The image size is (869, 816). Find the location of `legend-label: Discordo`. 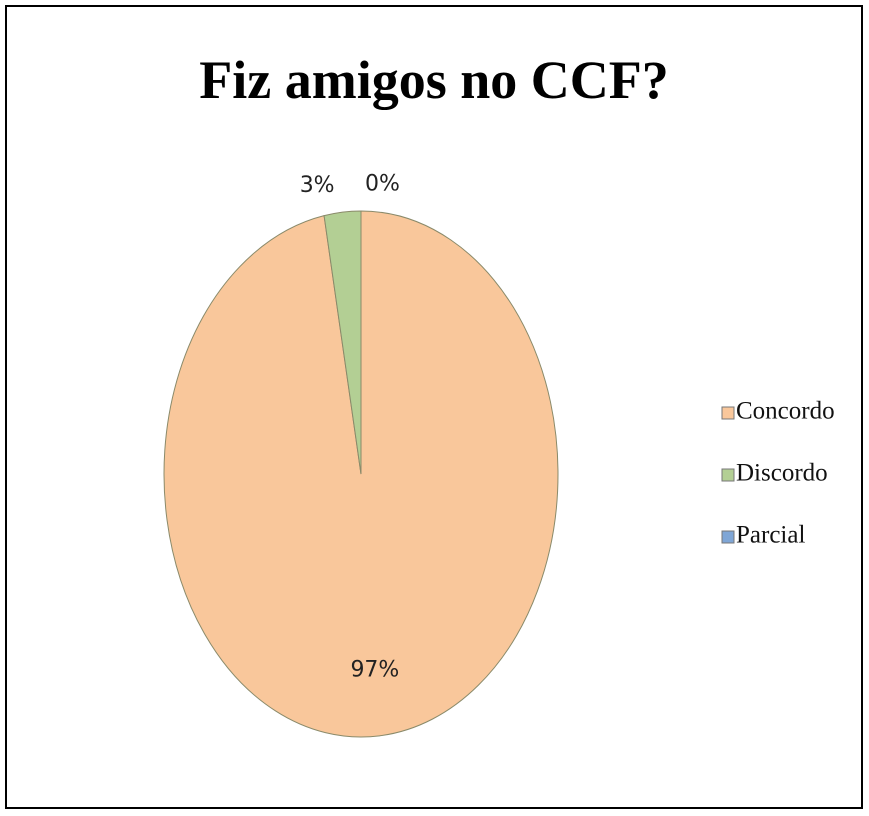

legend-label: Discordo is located at coordinates (782, 473).